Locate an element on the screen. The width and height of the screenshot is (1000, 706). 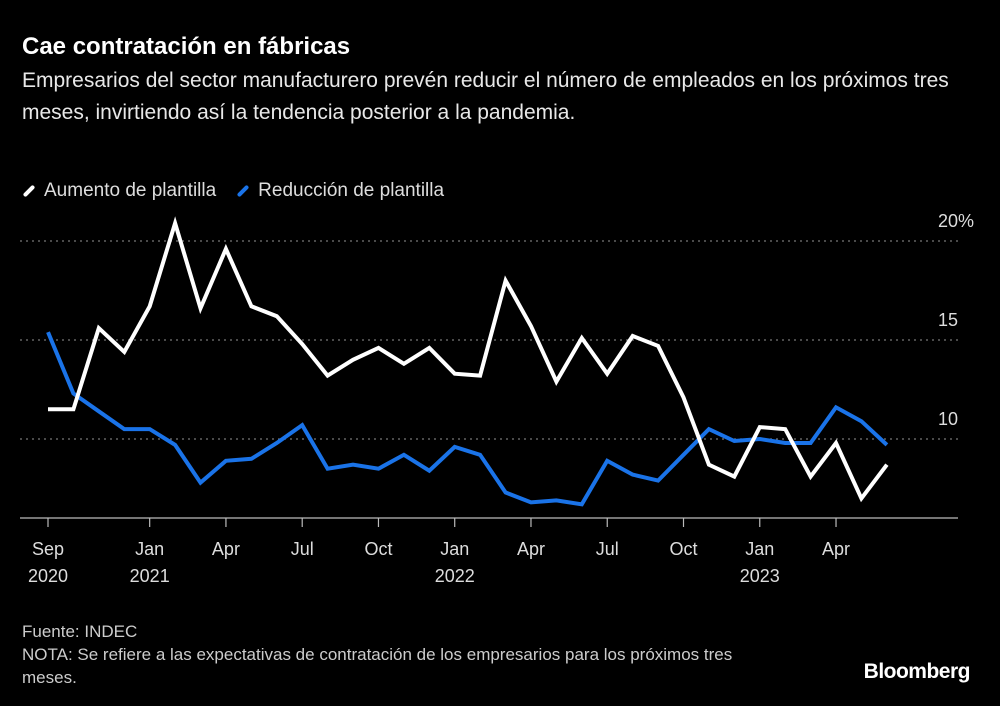
x-tick-year-label: 2021 is located at coordinates (150, 576).